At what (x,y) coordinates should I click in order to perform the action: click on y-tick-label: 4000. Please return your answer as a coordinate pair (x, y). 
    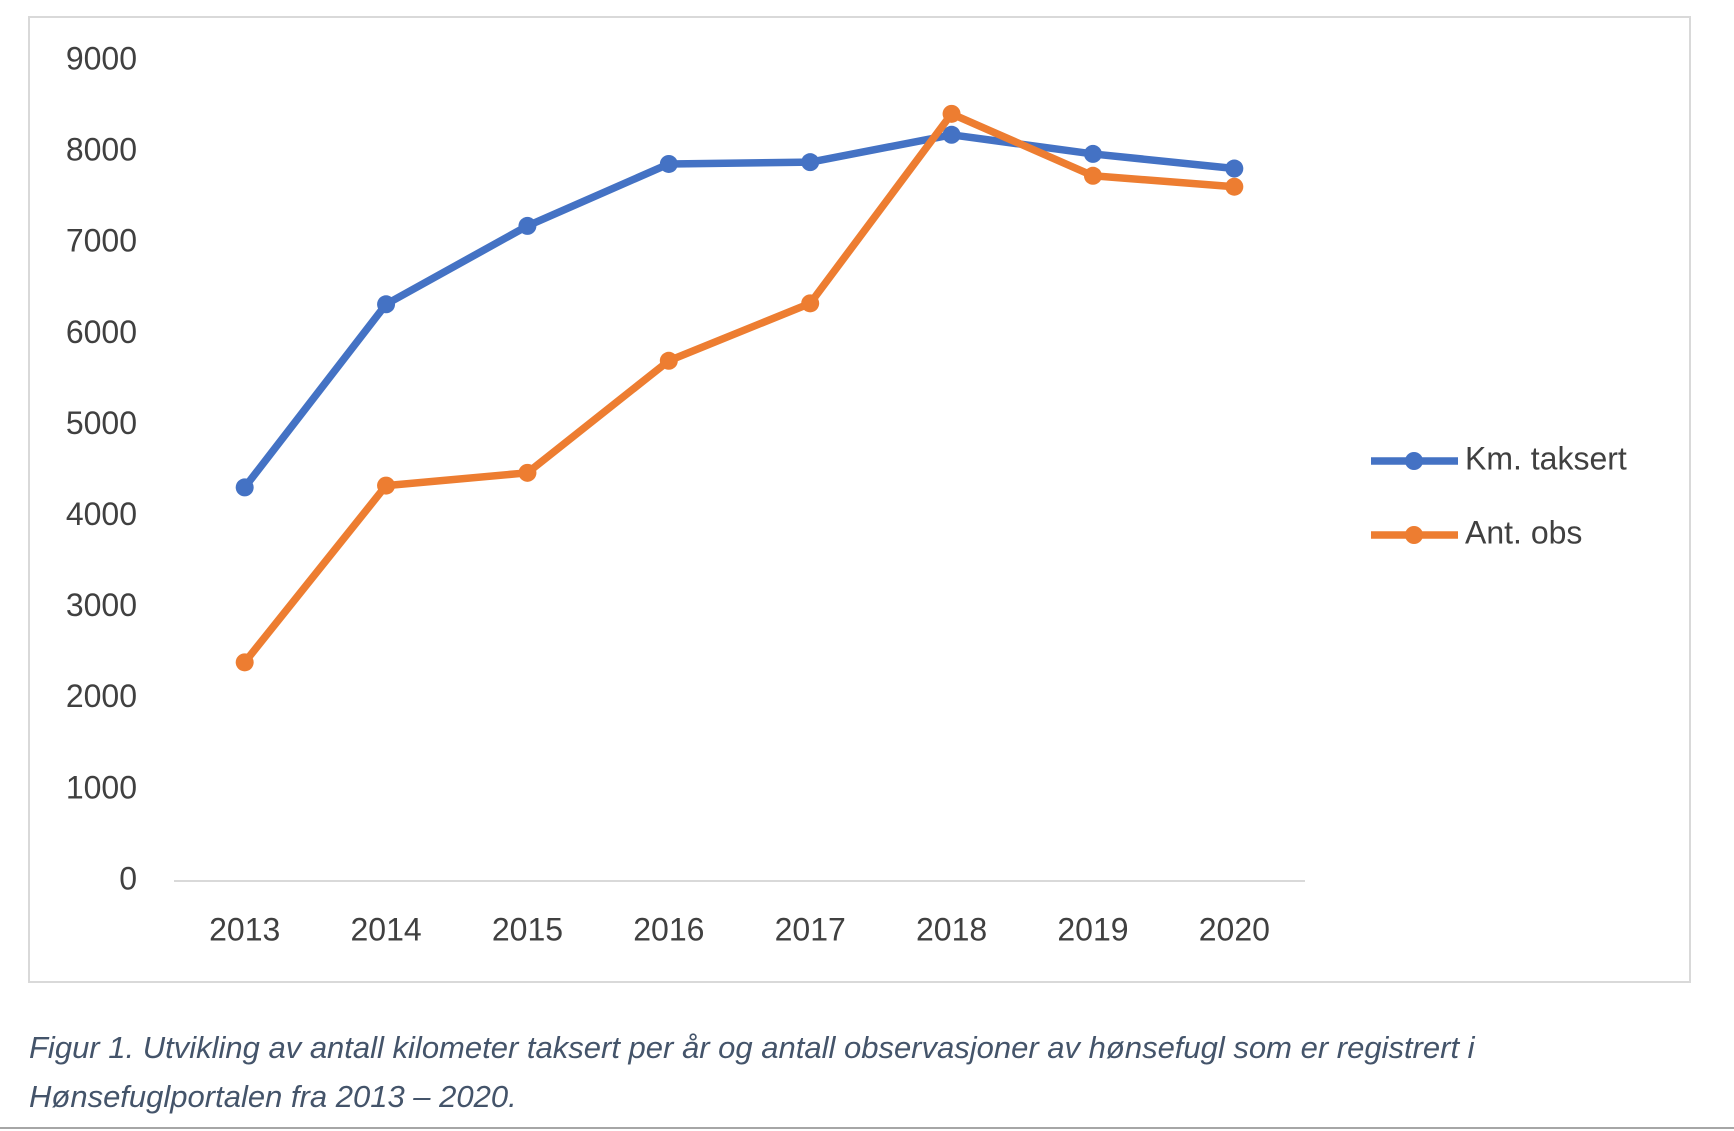
    Looking at the image, I should click on (101, 514).